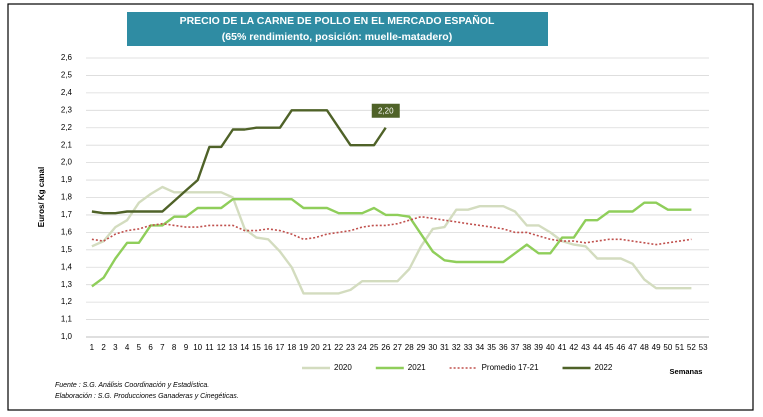  What do you see at coordinates (186, 347) in the screenshot?
I see `x-tick-label: 9` at bounding box center [186, 347].